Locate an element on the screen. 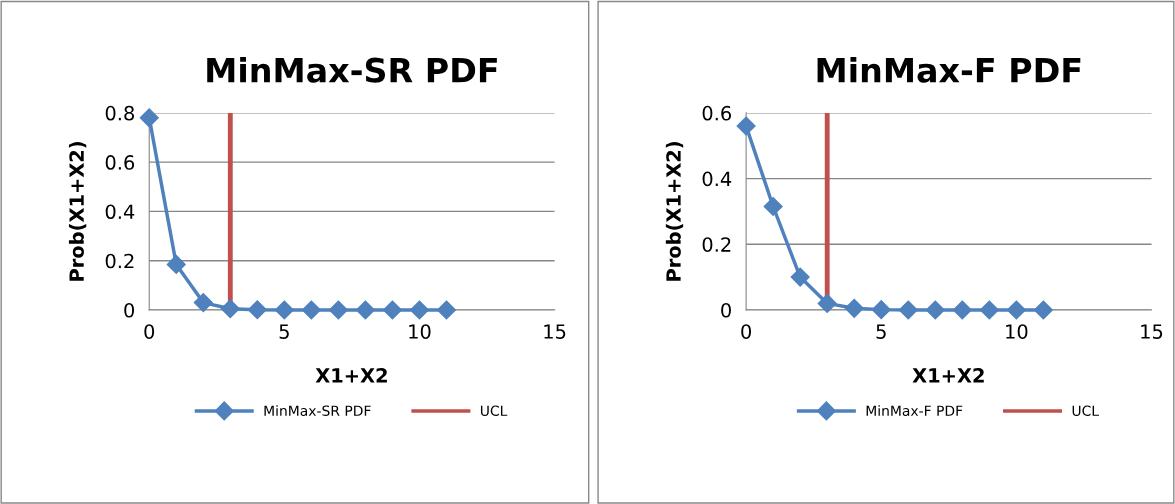 This screenshot has height=504, width=1175. chart-title: MinMax-F PDF is located at coordinates (949, 70).